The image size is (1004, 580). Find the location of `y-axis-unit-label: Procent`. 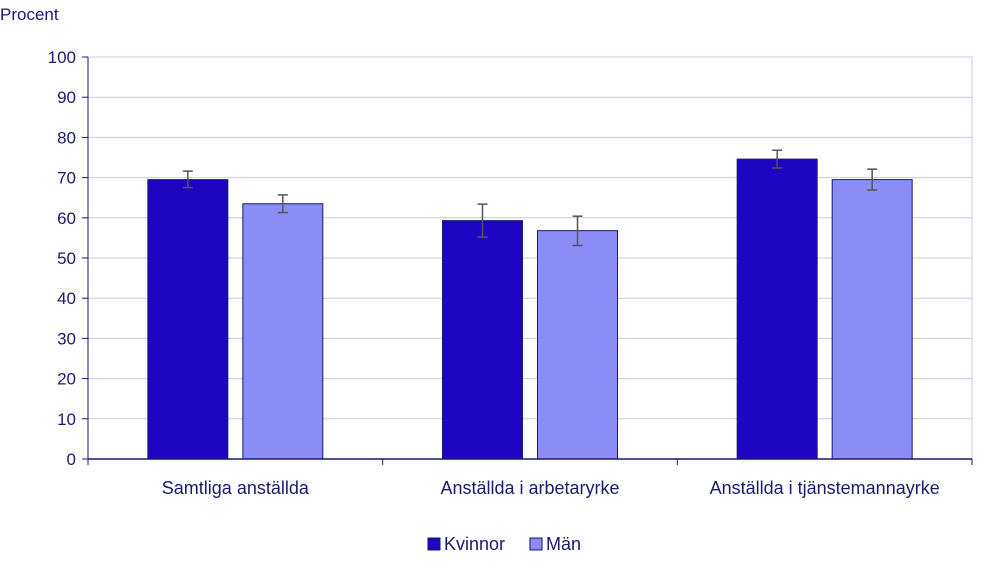

y-axis-unit-label: Procent is located at coordinates (29, 14).